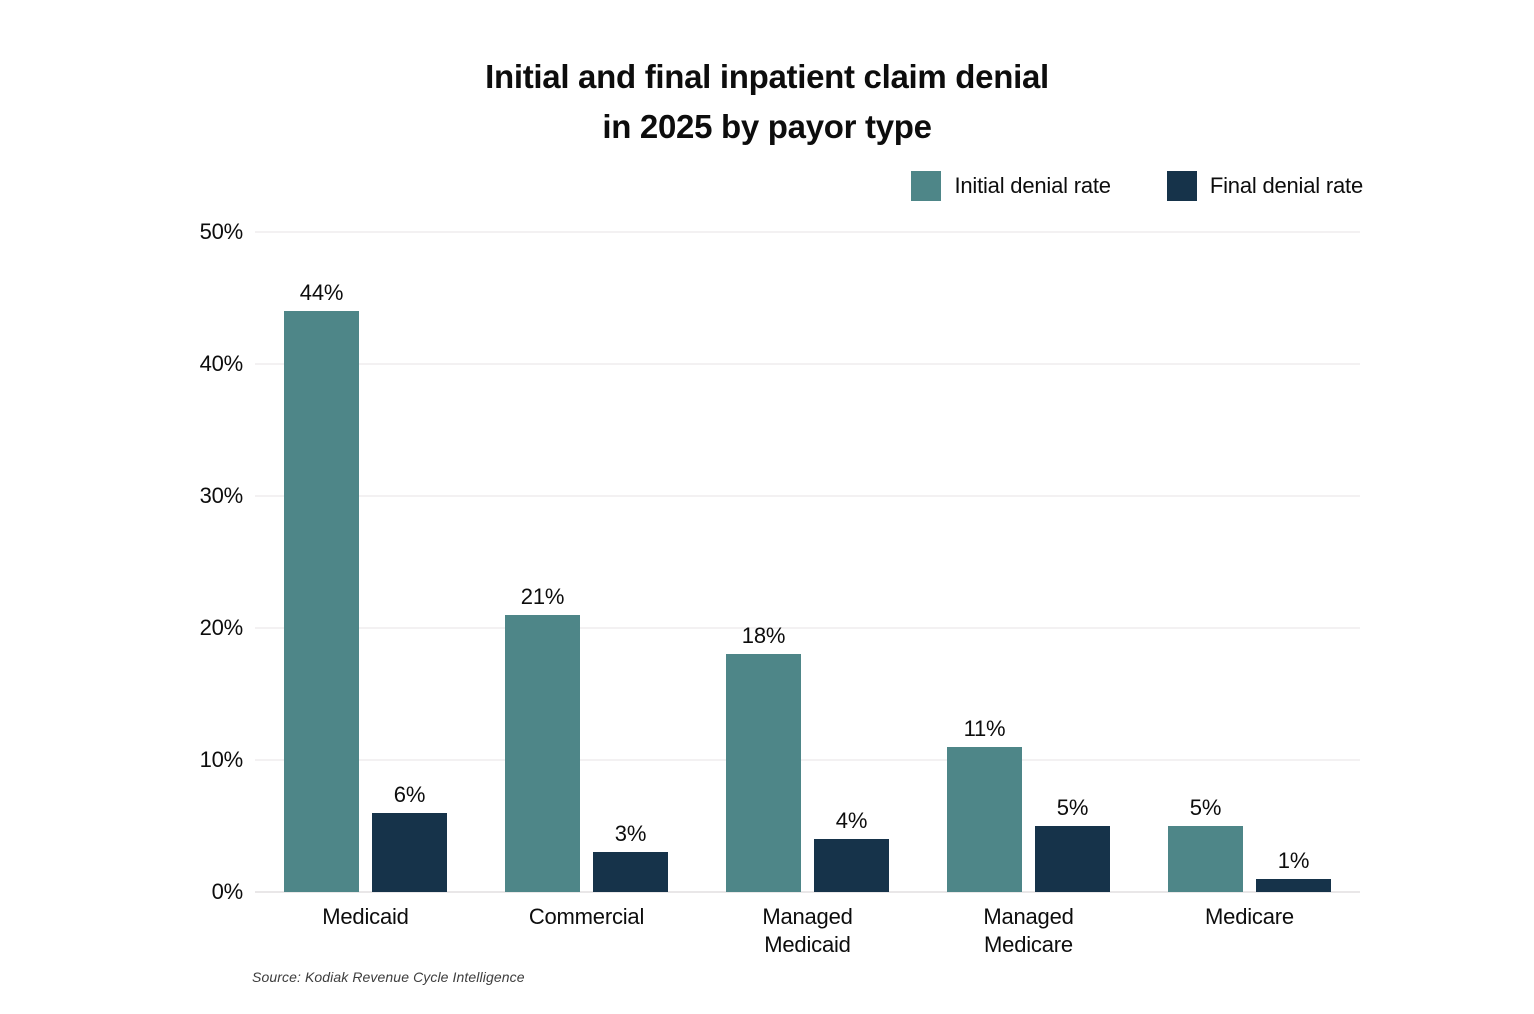 Image resolution: width=1534 pixels, height=1014 pixels. What do you see at coordinates (365, 562) in the screenshot?
I see `bar-pair: 44% 6%` at bounding box center [365, 562].